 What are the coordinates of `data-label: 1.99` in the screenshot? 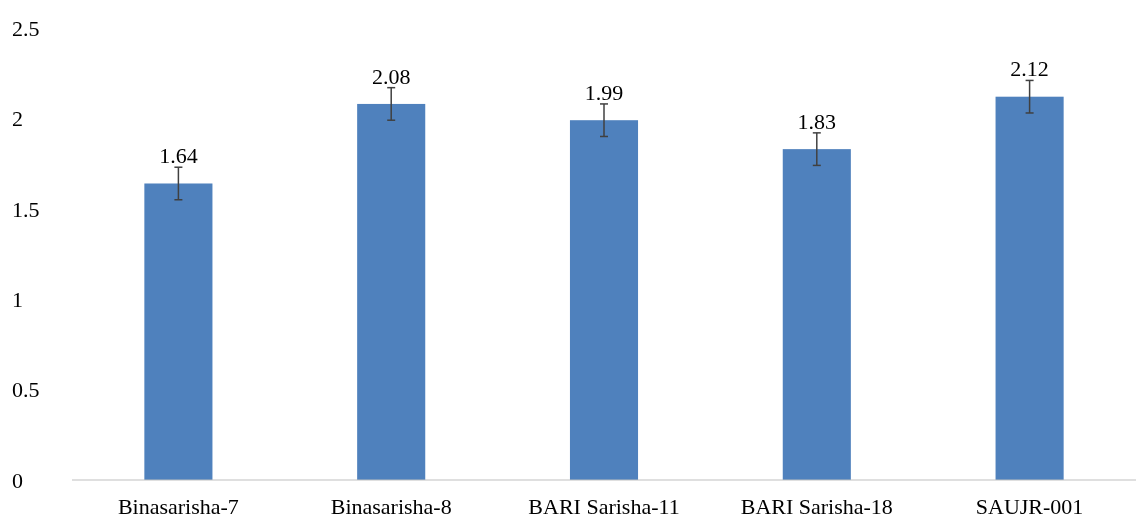 It's located at (604, 92).